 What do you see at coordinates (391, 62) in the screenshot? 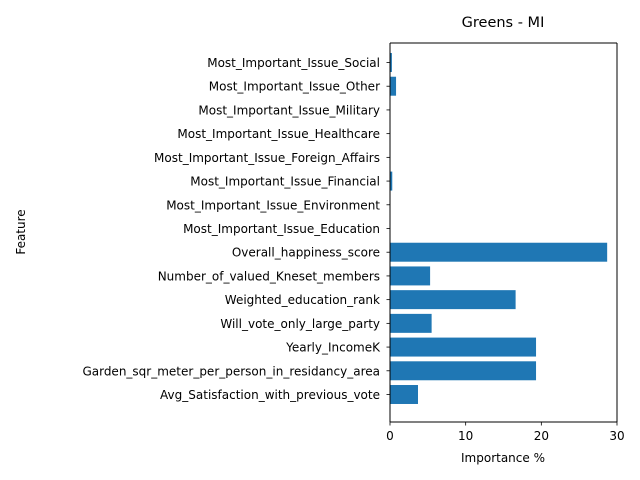
I see `bar-most-important-issue-social` at bounding box center [391, 62].